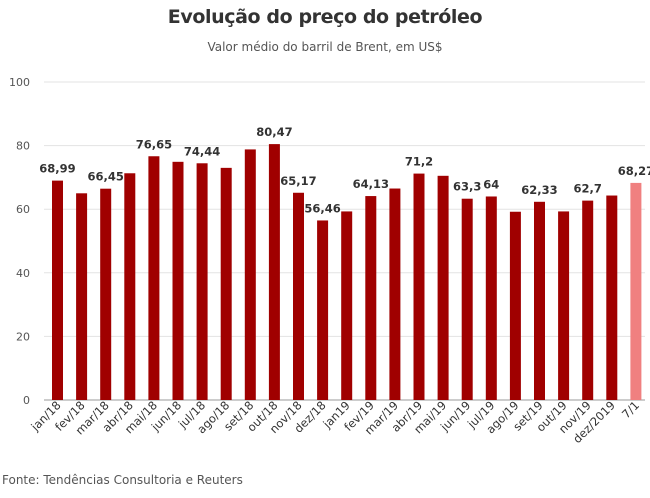 The image size is (650, 498). I want to click on data-label: 63,3, so click(467, 187).